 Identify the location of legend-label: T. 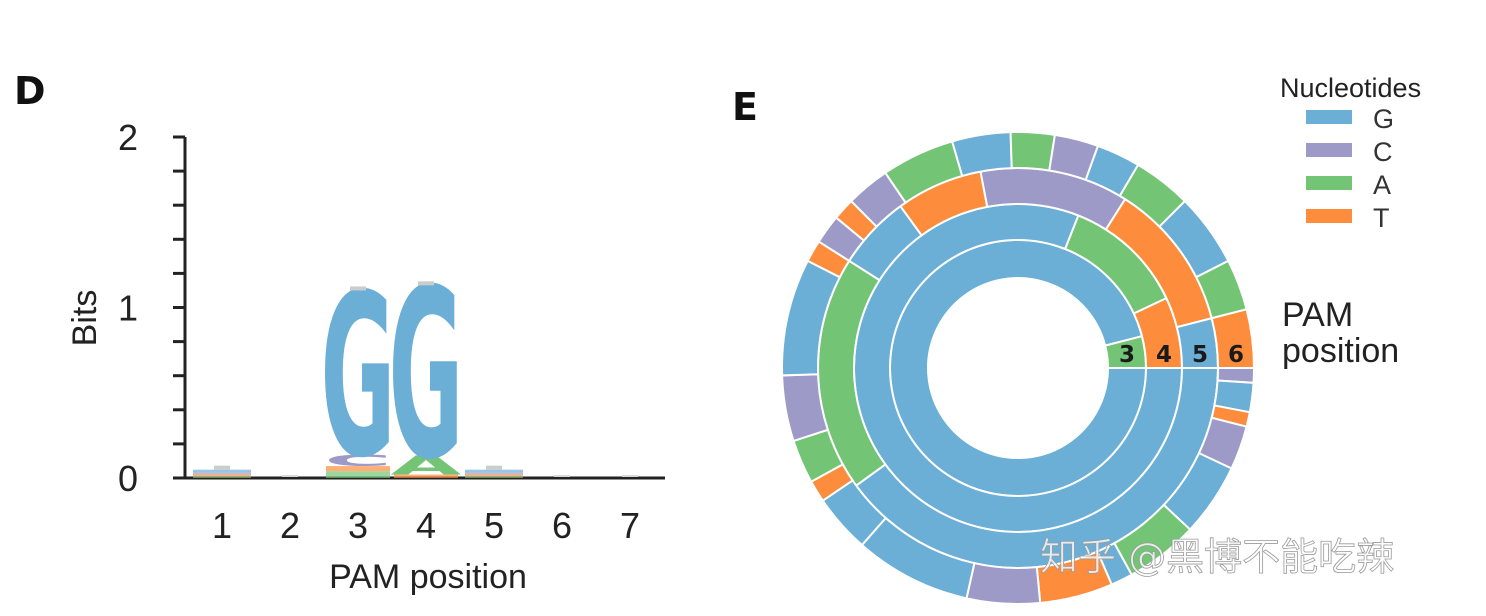
(1381, 218).